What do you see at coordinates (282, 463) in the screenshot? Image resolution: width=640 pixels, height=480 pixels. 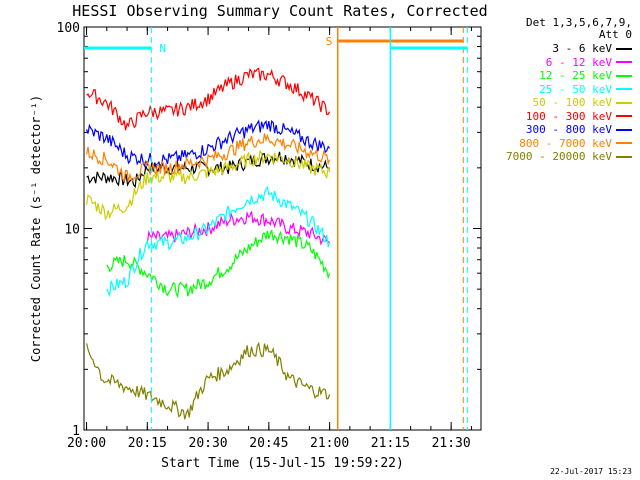 I see `x-axis-label: Start Time (15-Jul-15 19:59:22)` at bounding box center [282, 463].